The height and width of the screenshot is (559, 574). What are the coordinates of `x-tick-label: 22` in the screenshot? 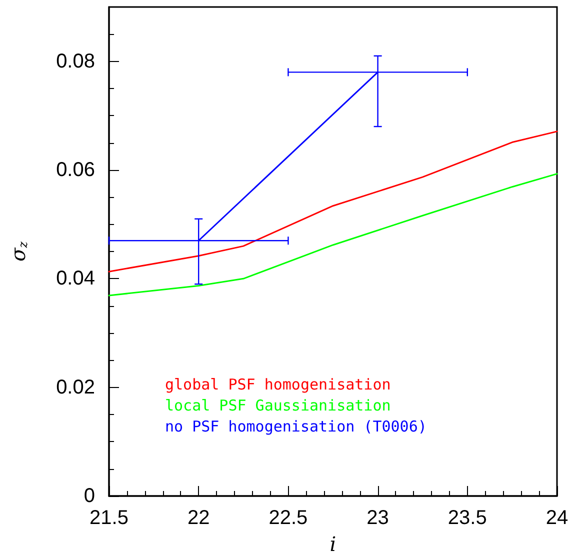 It's located at (198, 518).